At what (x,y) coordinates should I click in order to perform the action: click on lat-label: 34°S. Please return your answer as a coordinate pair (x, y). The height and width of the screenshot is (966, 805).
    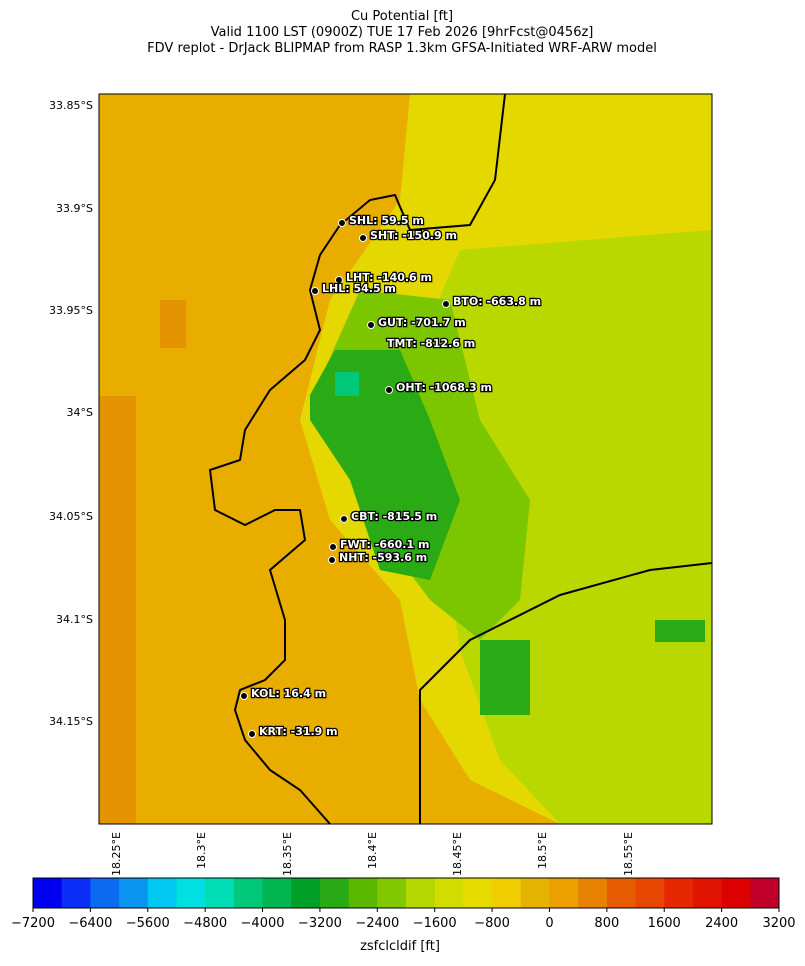
    Looking at the image, I should click on (80, 412).